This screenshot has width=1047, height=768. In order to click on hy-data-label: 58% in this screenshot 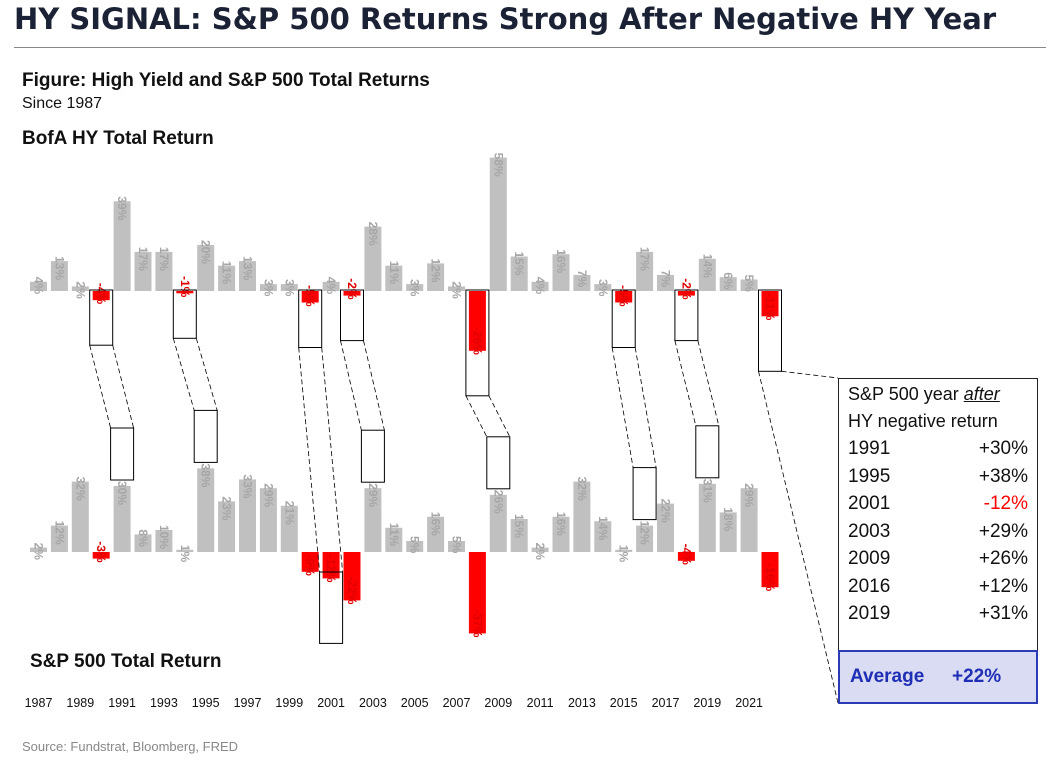, I will do `click(498, 165)`.